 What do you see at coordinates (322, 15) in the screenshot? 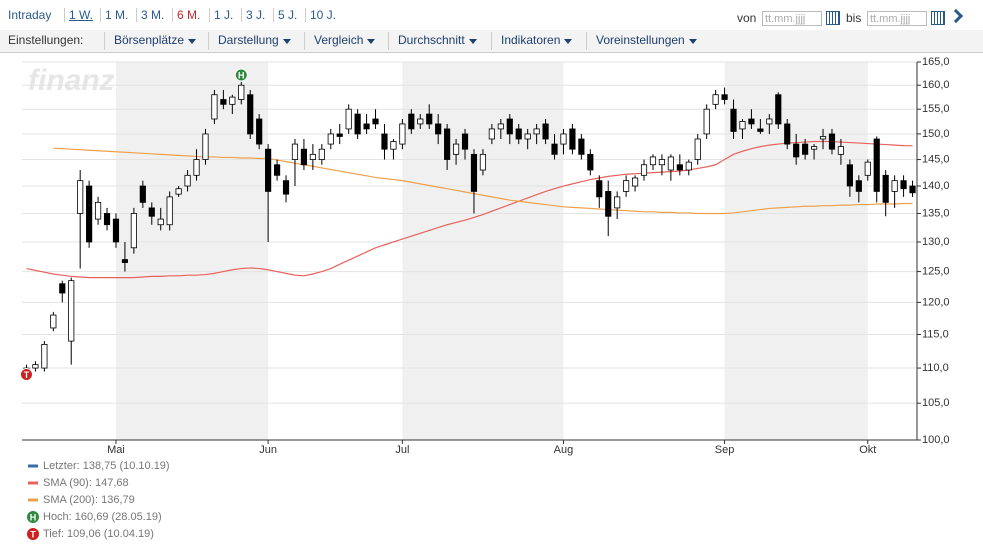
I see `period-tab: 10 J.` at bounding box center [322, 15].